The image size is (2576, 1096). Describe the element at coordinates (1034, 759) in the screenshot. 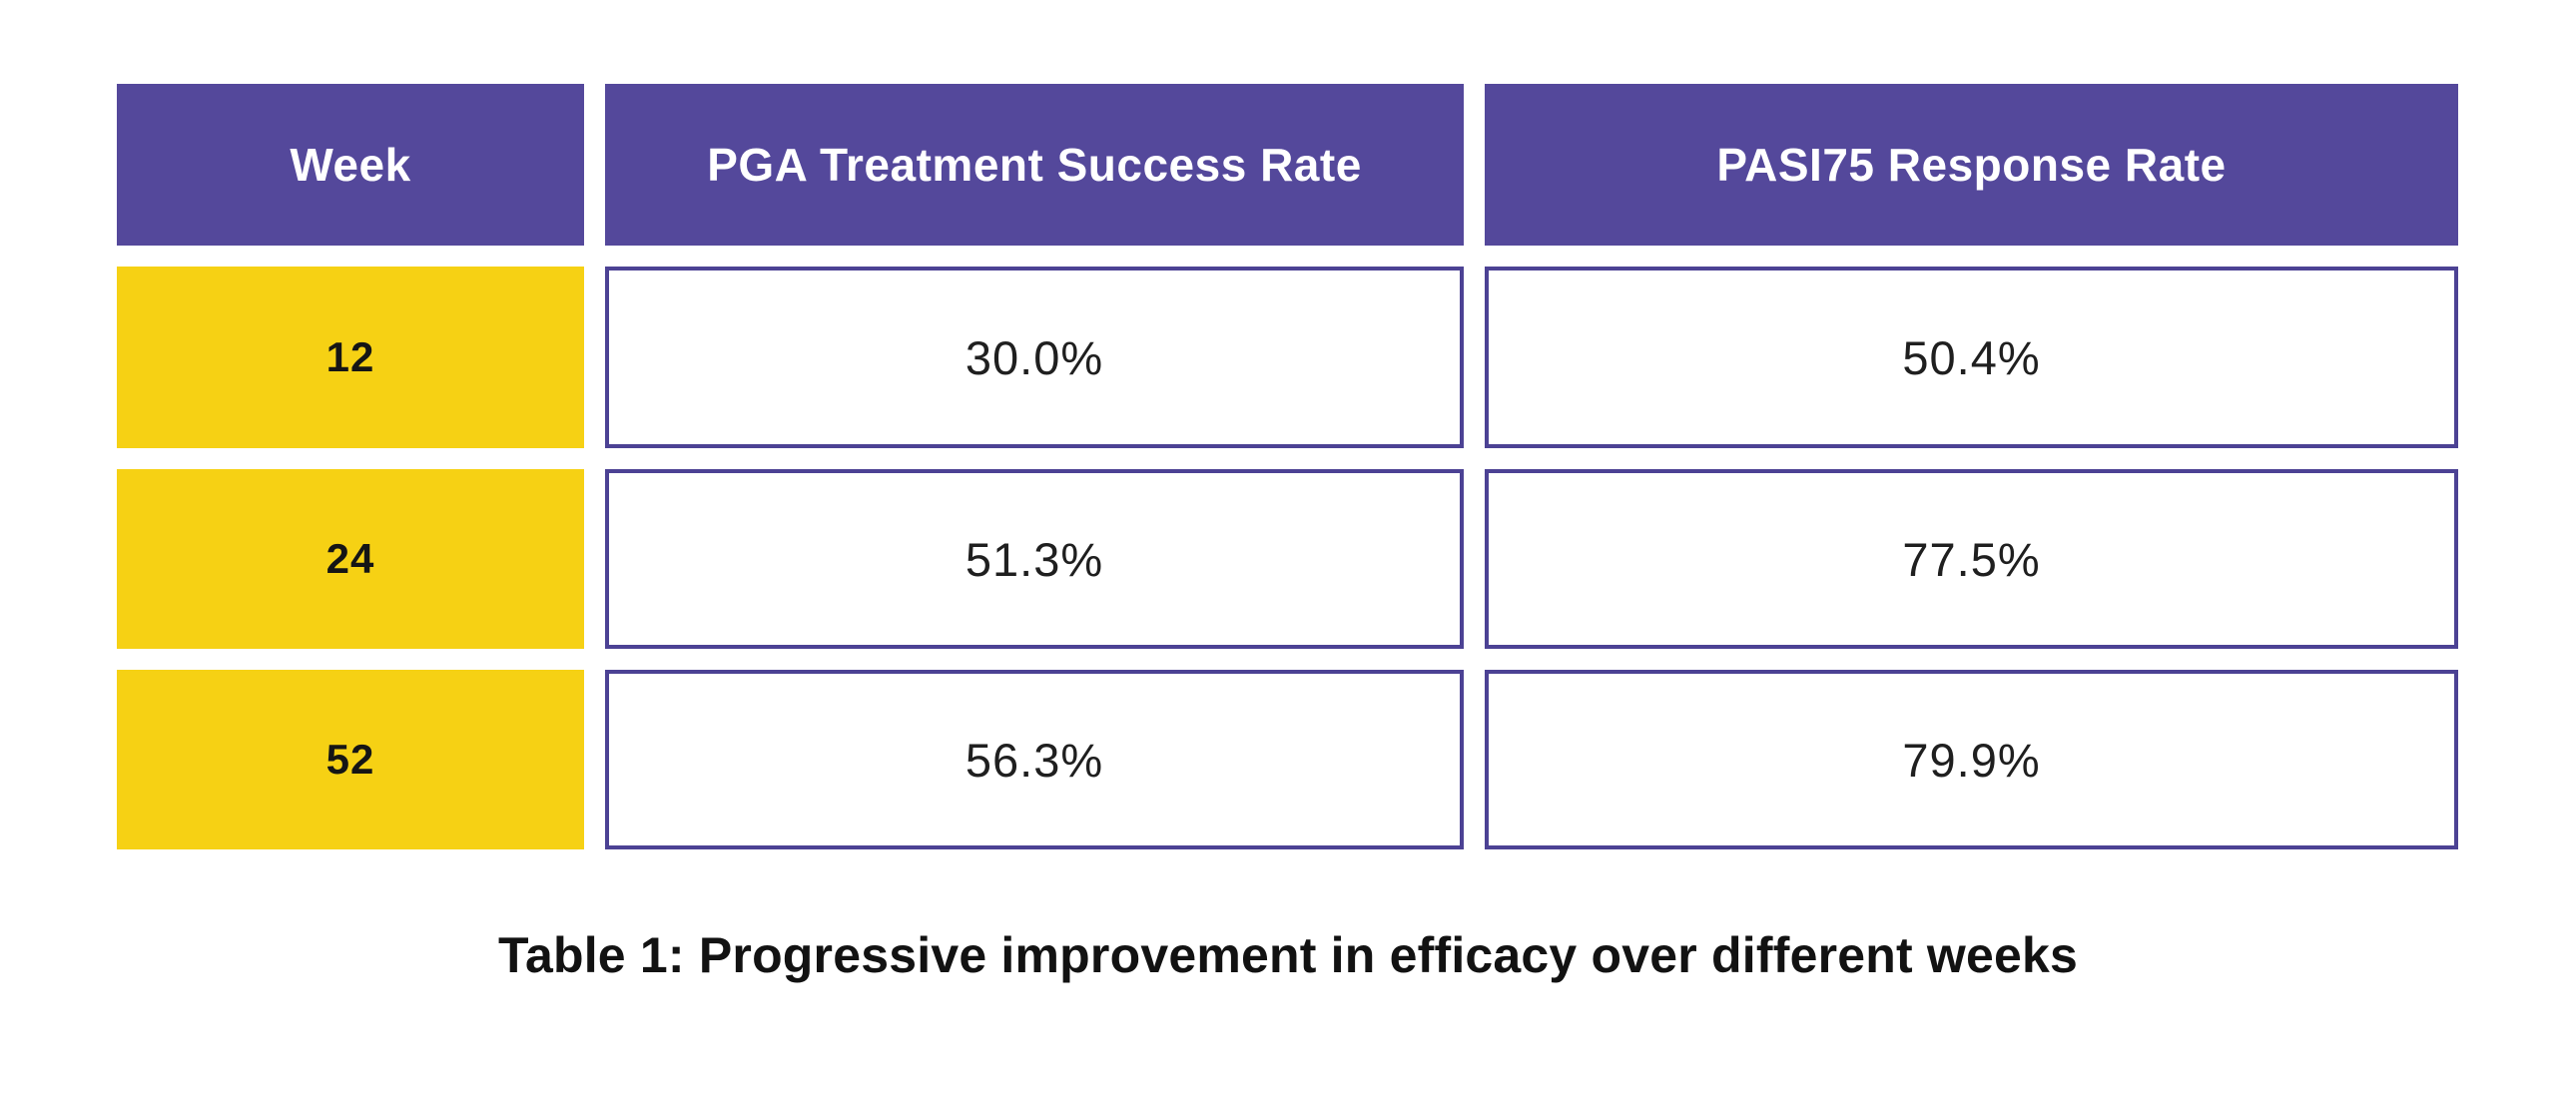

I see `pga-value-row3: 56.3%` at that location.